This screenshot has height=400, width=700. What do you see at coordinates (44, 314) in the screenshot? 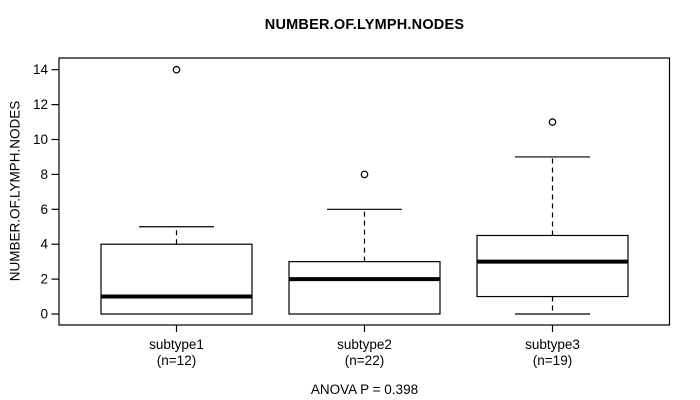
I see `svg-text: 0` at bounding box center [44, 314].